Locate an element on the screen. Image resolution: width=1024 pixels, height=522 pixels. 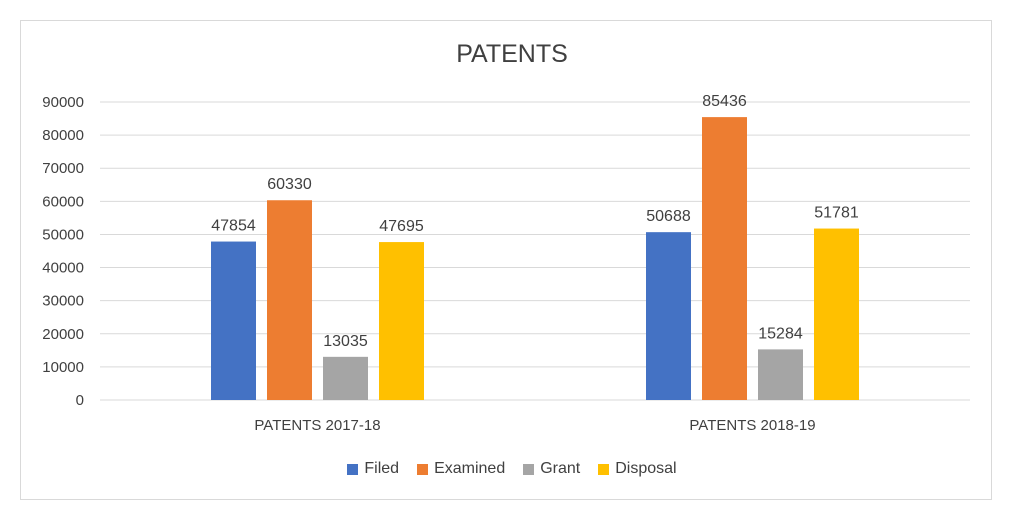
y-tick-label: 20000 is located at coordinates (63, 334).